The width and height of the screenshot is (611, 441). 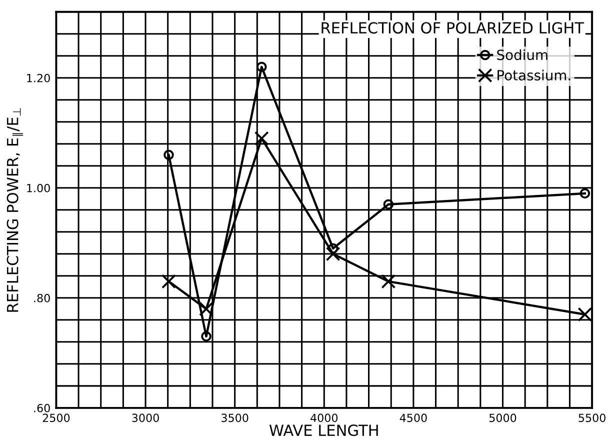 I want to click on y-tick-label: .80, so click(x=42, y=298).